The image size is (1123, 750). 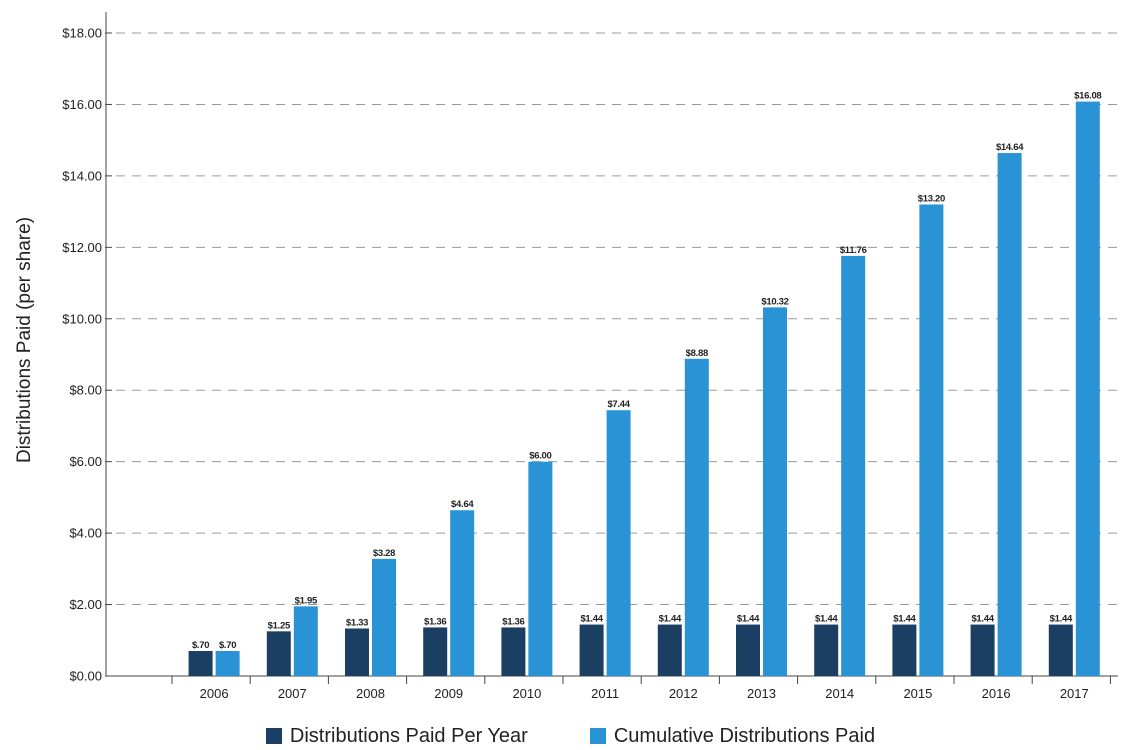 What do you see at coordinates (597, 736) in the screenshot?
I see `legend-swatch-cumulative` at bounding box center [597, 736].